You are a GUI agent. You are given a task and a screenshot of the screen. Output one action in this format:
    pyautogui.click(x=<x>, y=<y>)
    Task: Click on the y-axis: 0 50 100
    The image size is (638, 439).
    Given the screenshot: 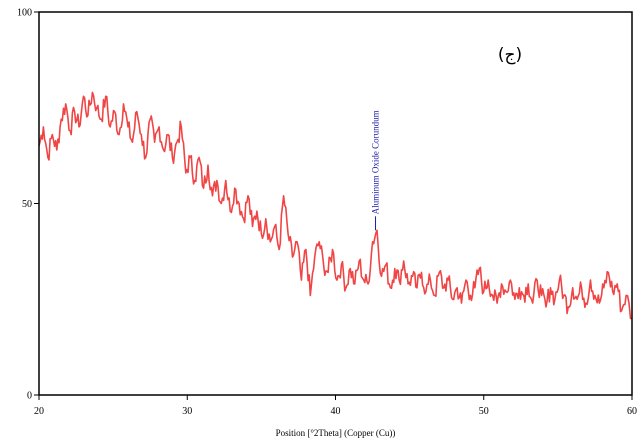 What is the action you would take?
    pyautogui.click(x=28, y=205)
    